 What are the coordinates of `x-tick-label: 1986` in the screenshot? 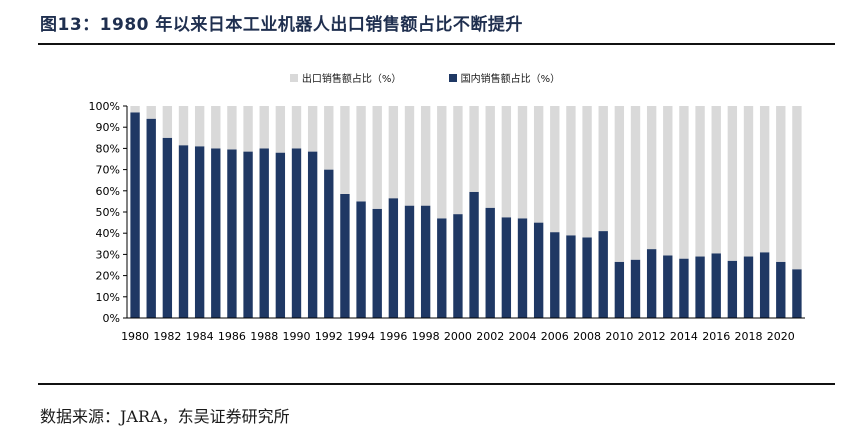 It's located at (232, 336).